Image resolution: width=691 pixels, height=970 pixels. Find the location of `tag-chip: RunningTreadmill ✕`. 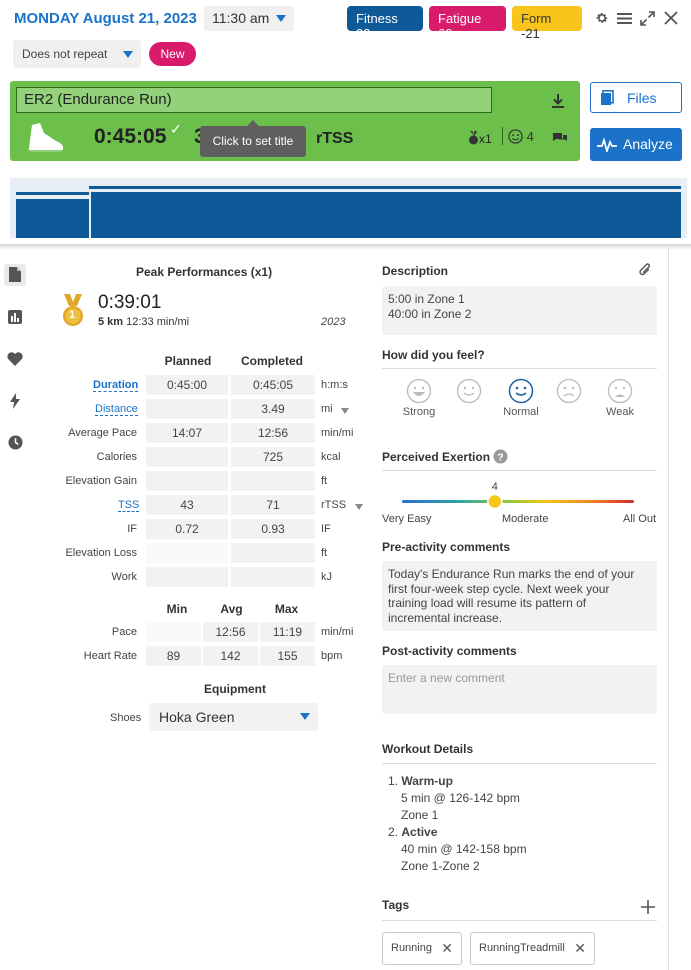

tag-chip: RunningTreadmill ✕ is located at coordinates (532, 948).